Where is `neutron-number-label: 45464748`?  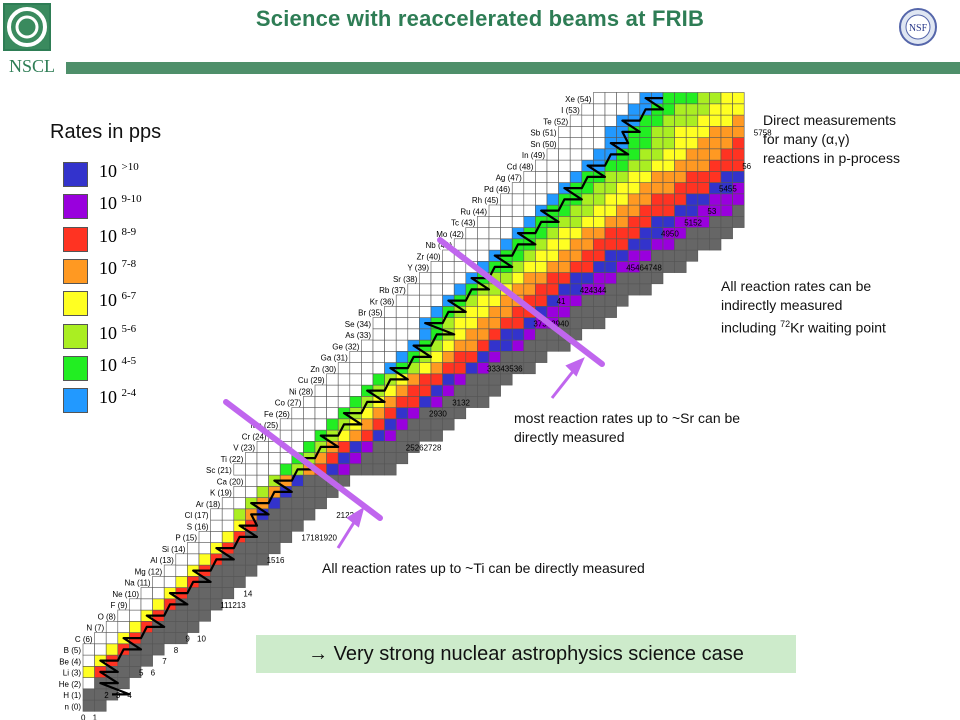 neutron-number-label: 45464748 is located at coordinates (644, 267).